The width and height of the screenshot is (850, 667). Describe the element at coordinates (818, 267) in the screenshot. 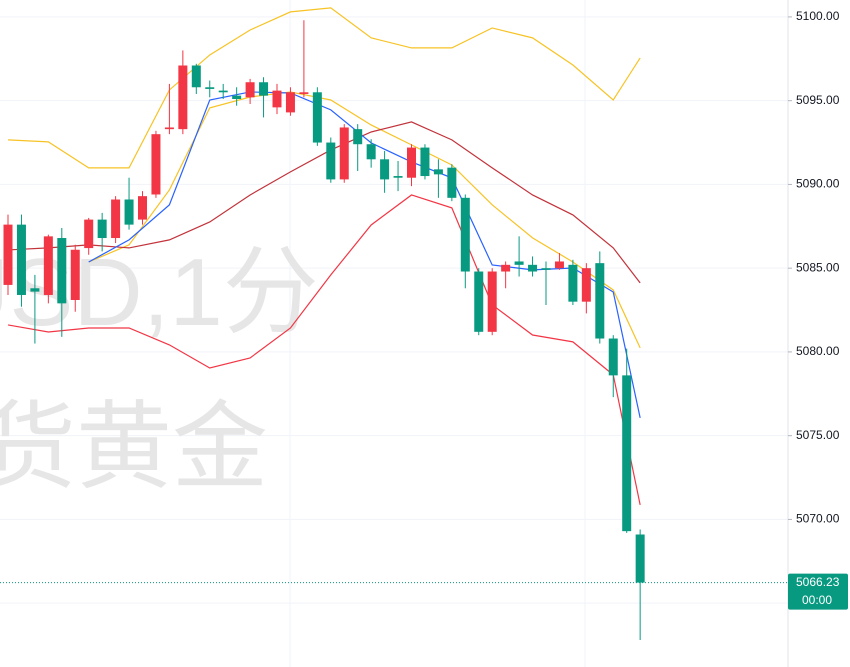

I see `y-tick-label: 5085.00` at that location.